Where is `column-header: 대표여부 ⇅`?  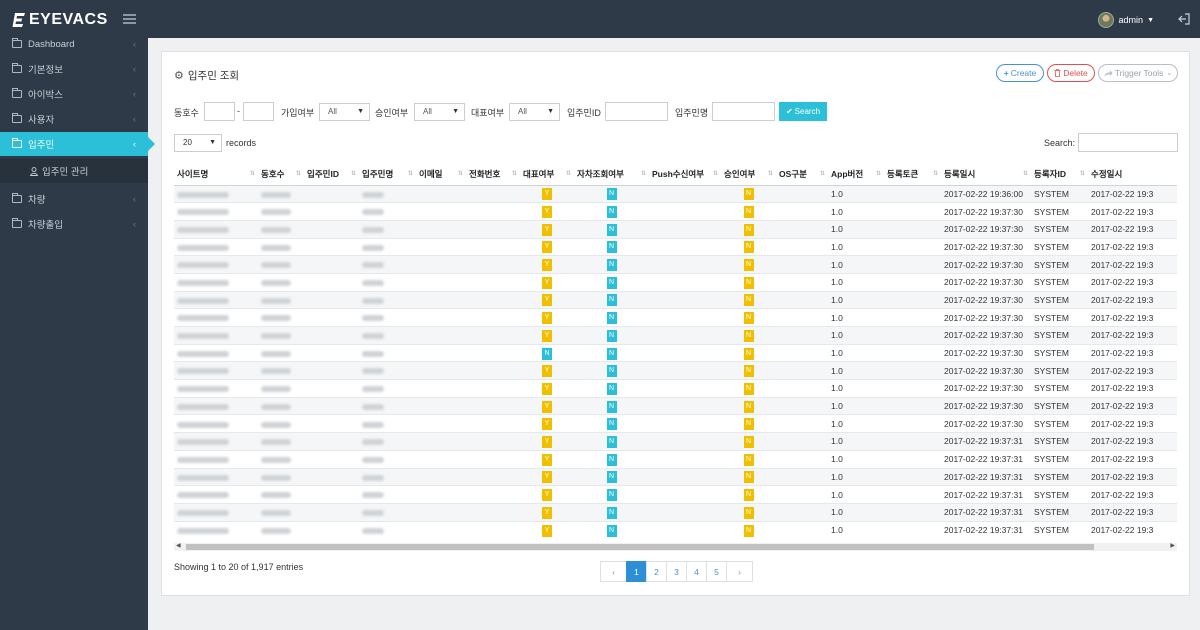
column-header: 대표여부 ⇅ is located at coordinates (547, 174).